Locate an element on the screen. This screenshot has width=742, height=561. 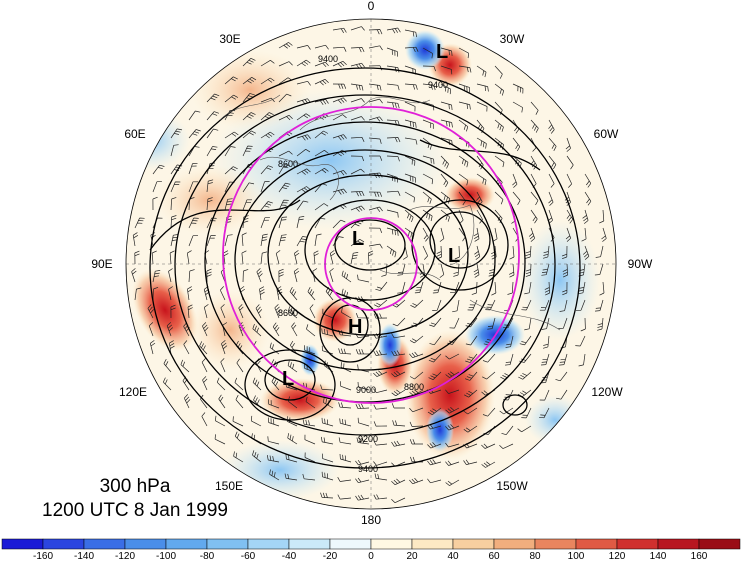
contour-label: 8600 is located at coordinates (288, 313).